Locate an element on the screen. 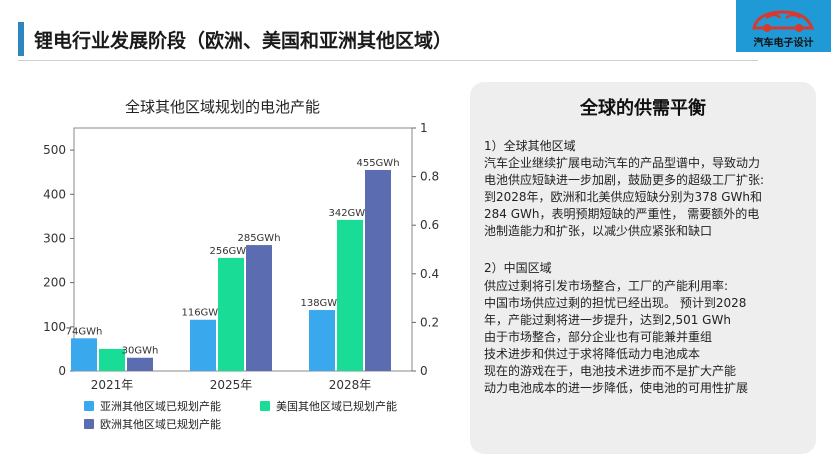  section1-heading: 1）全球其他区域 is located at coordinates (530, 146).